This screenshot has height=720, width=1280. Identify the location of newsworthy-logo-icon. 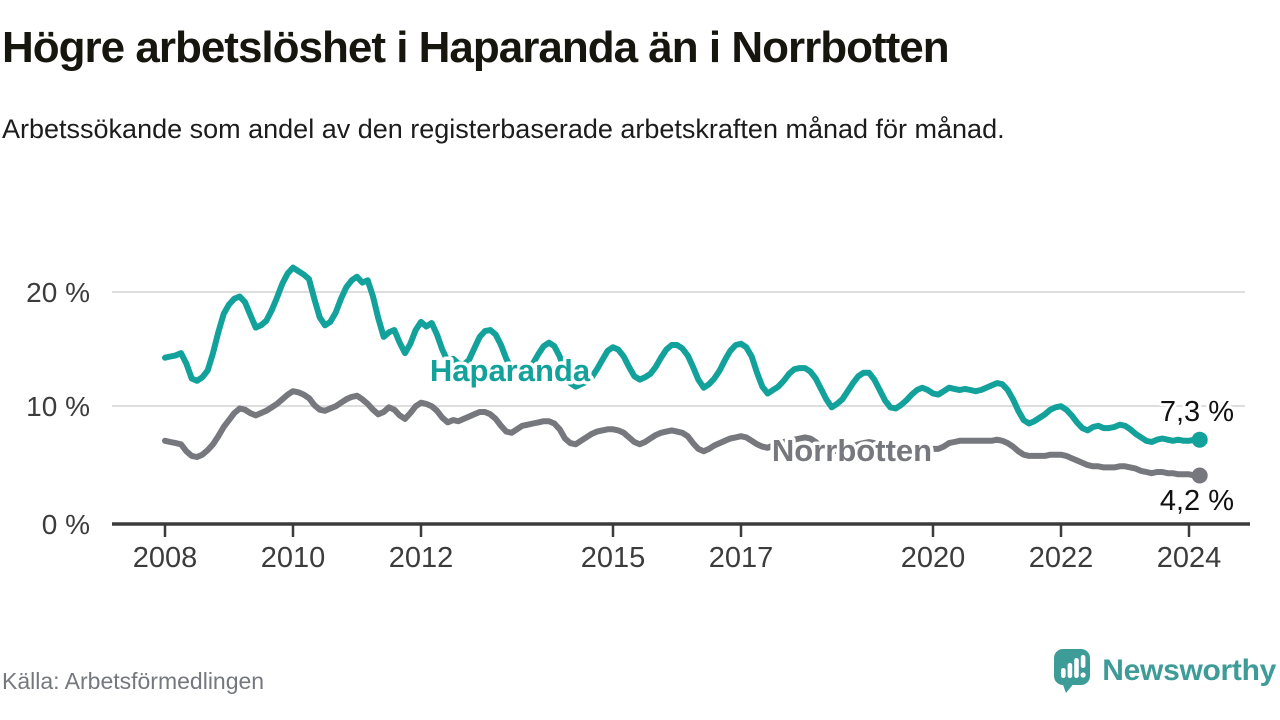
(1072, 671).